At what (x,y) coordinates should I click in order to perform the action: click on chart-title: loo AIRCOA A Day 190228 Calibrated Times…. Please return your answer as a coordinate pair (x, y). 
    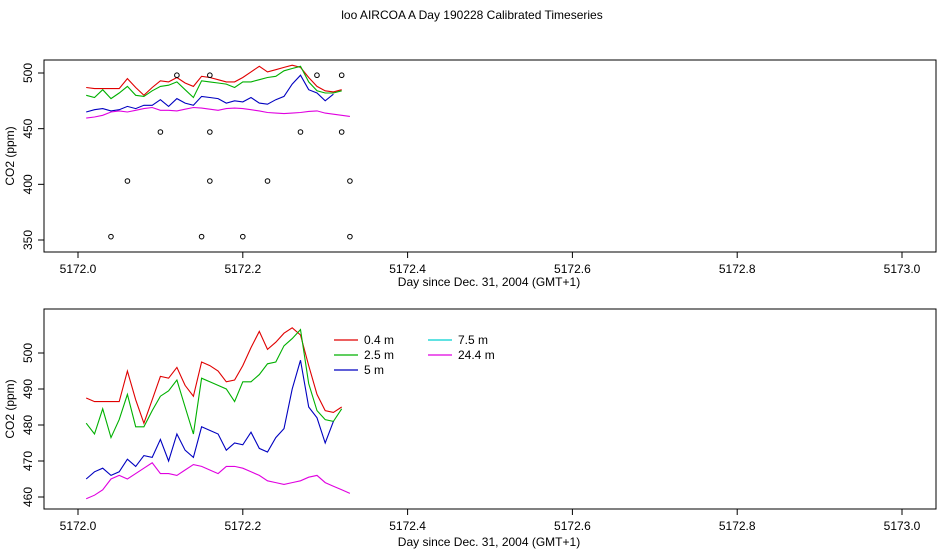
    Looking at the image, I should click on (471, 15).